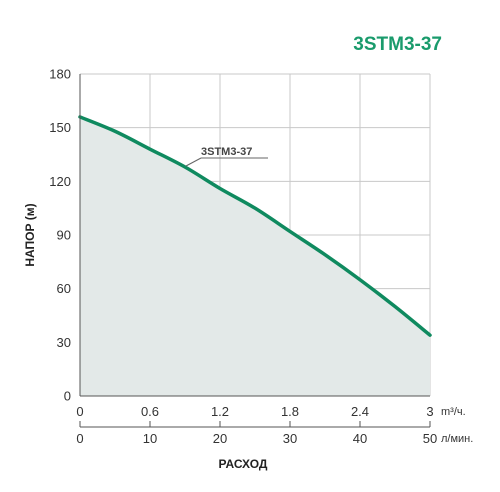 The width and height of the screenshot is (500, 492). Describe the element at coordinates (220, 438) in the screenshot. I see `x-tick-label-secondary: 20` at that location.